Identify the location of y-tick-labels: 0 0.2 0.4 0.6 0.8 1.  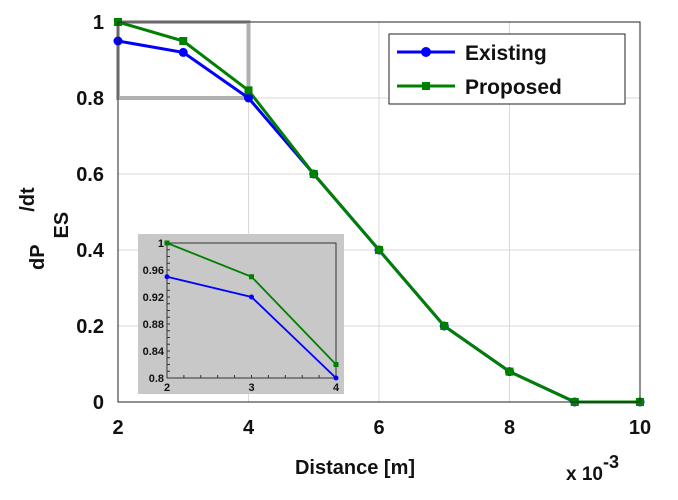
(90, 213).